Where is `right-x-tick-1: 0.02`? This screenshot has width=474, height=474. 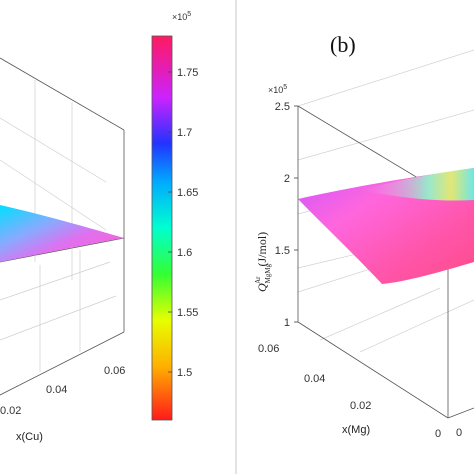
right-x-tick-1: 0.02 is located at coordinates (360, 406).